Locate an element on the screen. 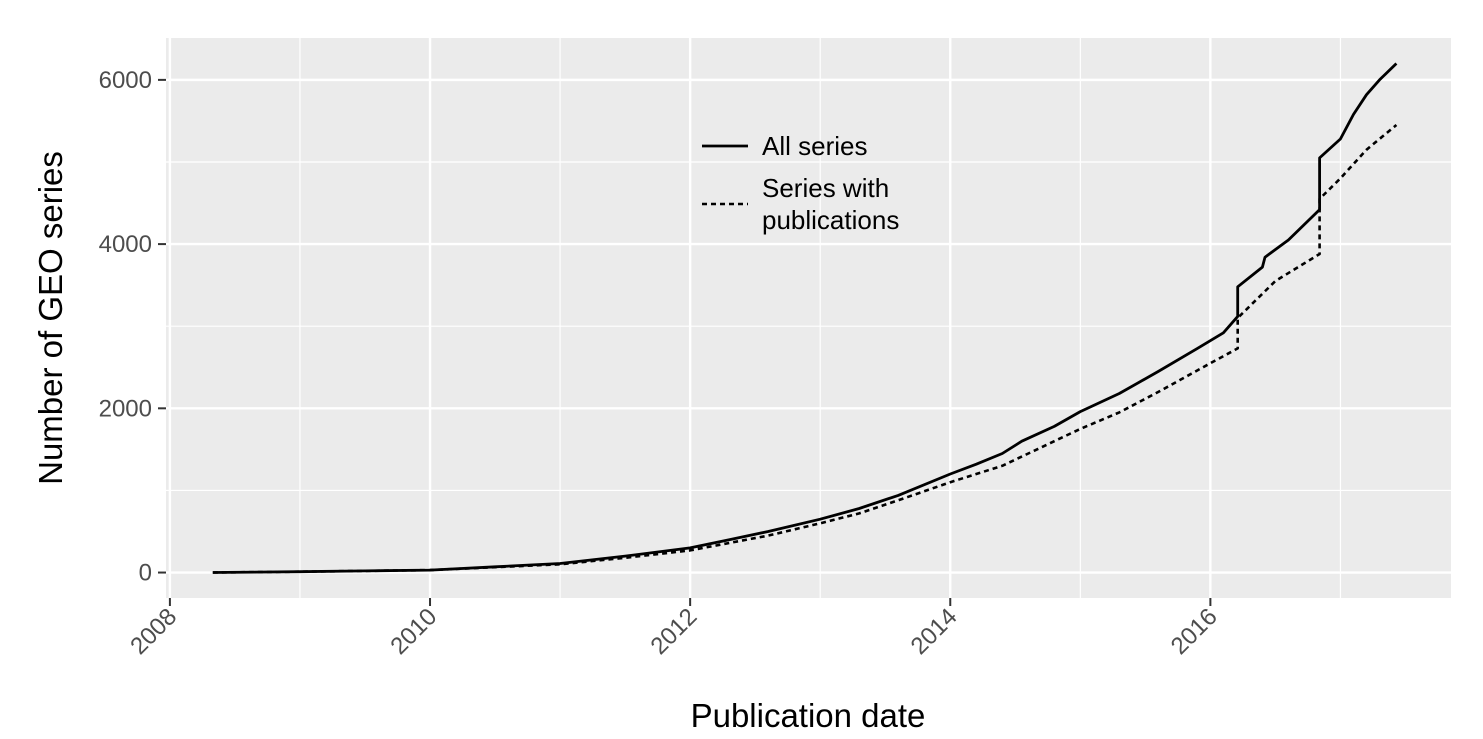  x-axis-title: Publication date is located at coordinates (808, 715).